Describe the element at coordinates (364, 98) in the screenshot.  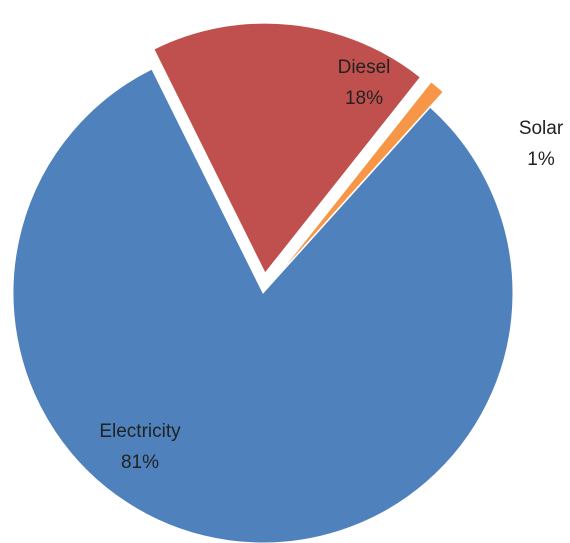
I see `pie-label-value: 18%` at that location.